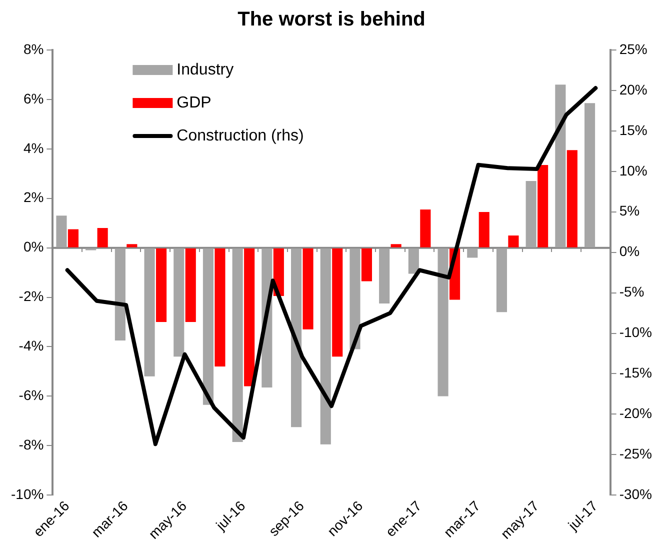 The height and width of the screenshot is (550, 665). I want to click on chart-title: The worst is behind, so click(332, 19).